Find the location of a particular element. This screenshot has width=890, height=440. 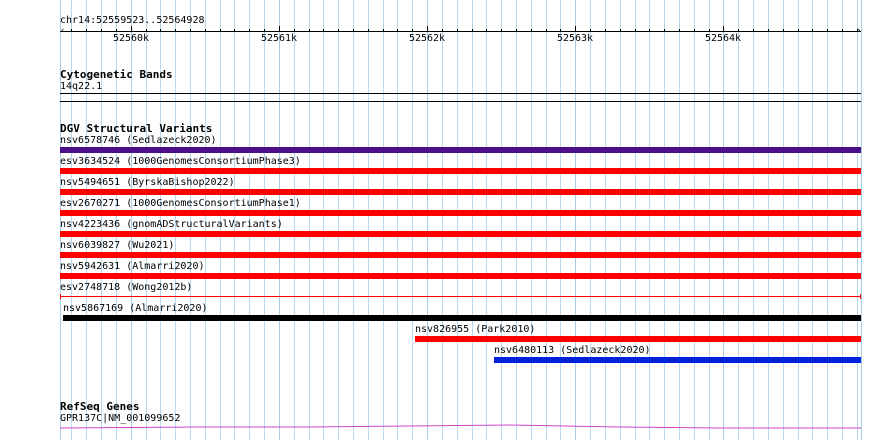

dgv-variant-label: nsv5942631 (Almarri2020) is located at coordinates (132, 266).